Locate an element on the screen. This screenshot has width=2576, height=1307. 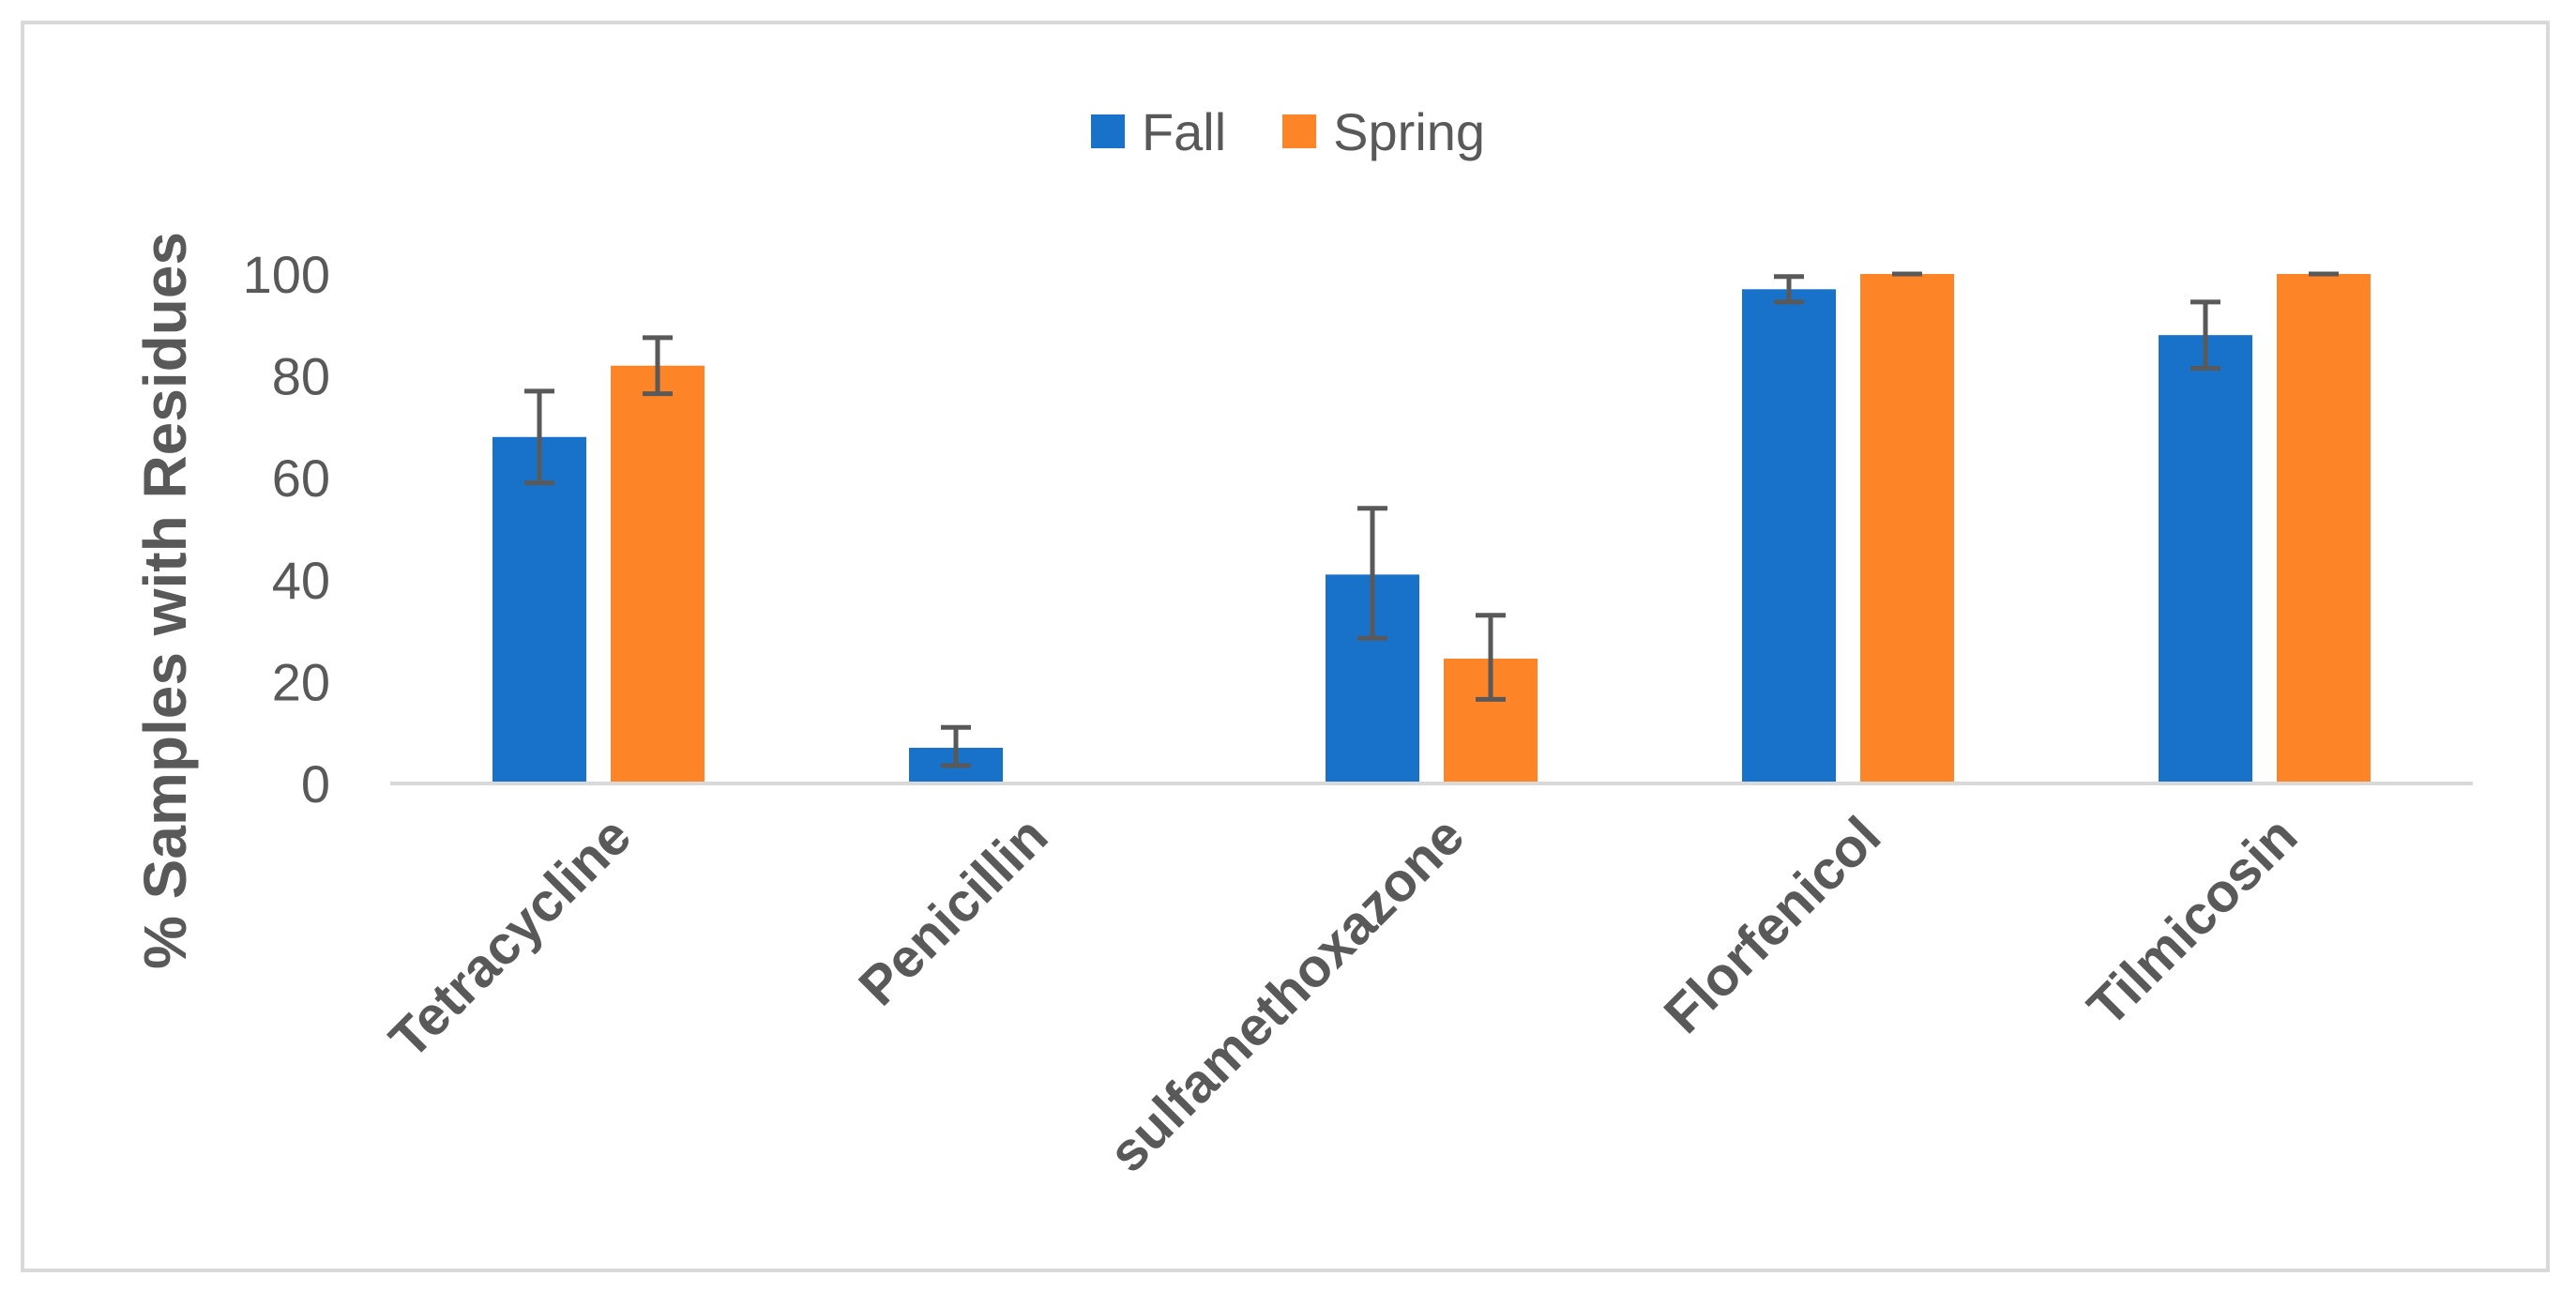
bar-fall-florfenicol is located at coordinates (1789, 536).